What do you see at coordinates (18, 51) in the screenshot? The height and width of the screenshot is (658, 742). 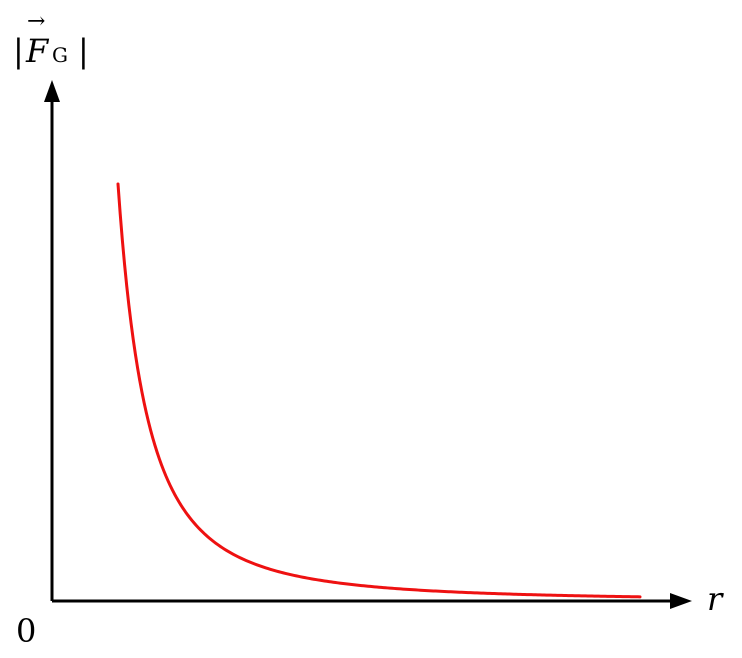 I see `y-axis-label-bar-open: |` at bounding box center [18, 51].